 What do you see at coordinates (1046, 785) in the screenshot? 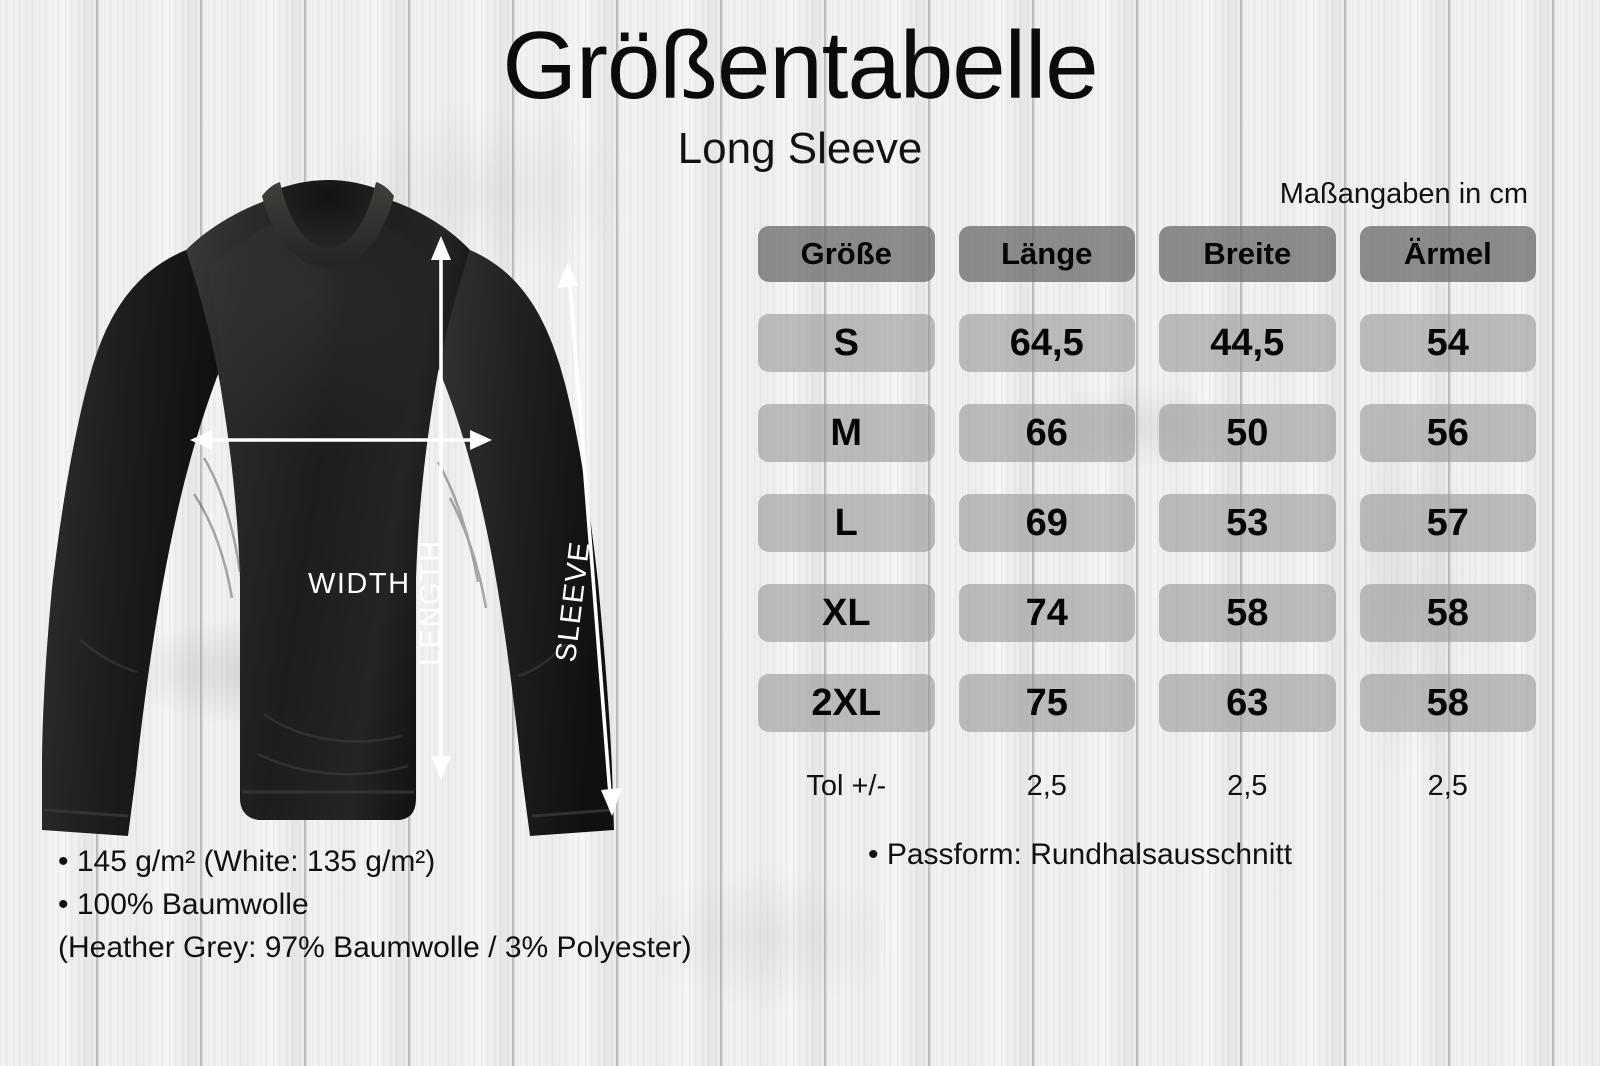
I see `tolerance-length-value: 2,5` at bounding box center [1046, 785].